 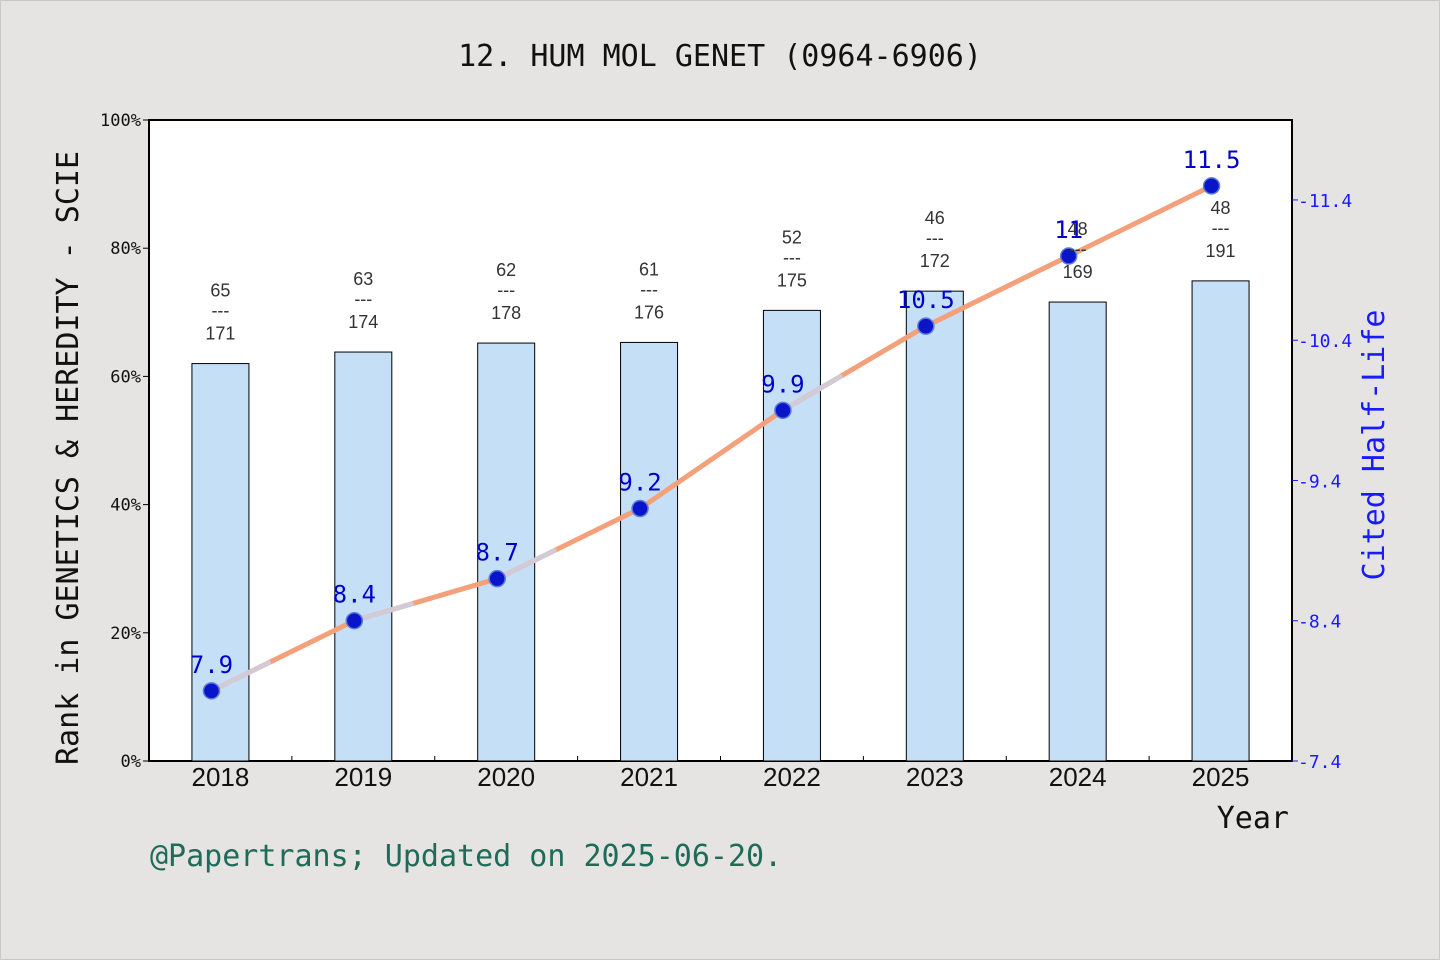 What do you see at coordinates (220, 334) in the screenshot?
I see `rank-total-label: 171` at bounding box center [220, 334].